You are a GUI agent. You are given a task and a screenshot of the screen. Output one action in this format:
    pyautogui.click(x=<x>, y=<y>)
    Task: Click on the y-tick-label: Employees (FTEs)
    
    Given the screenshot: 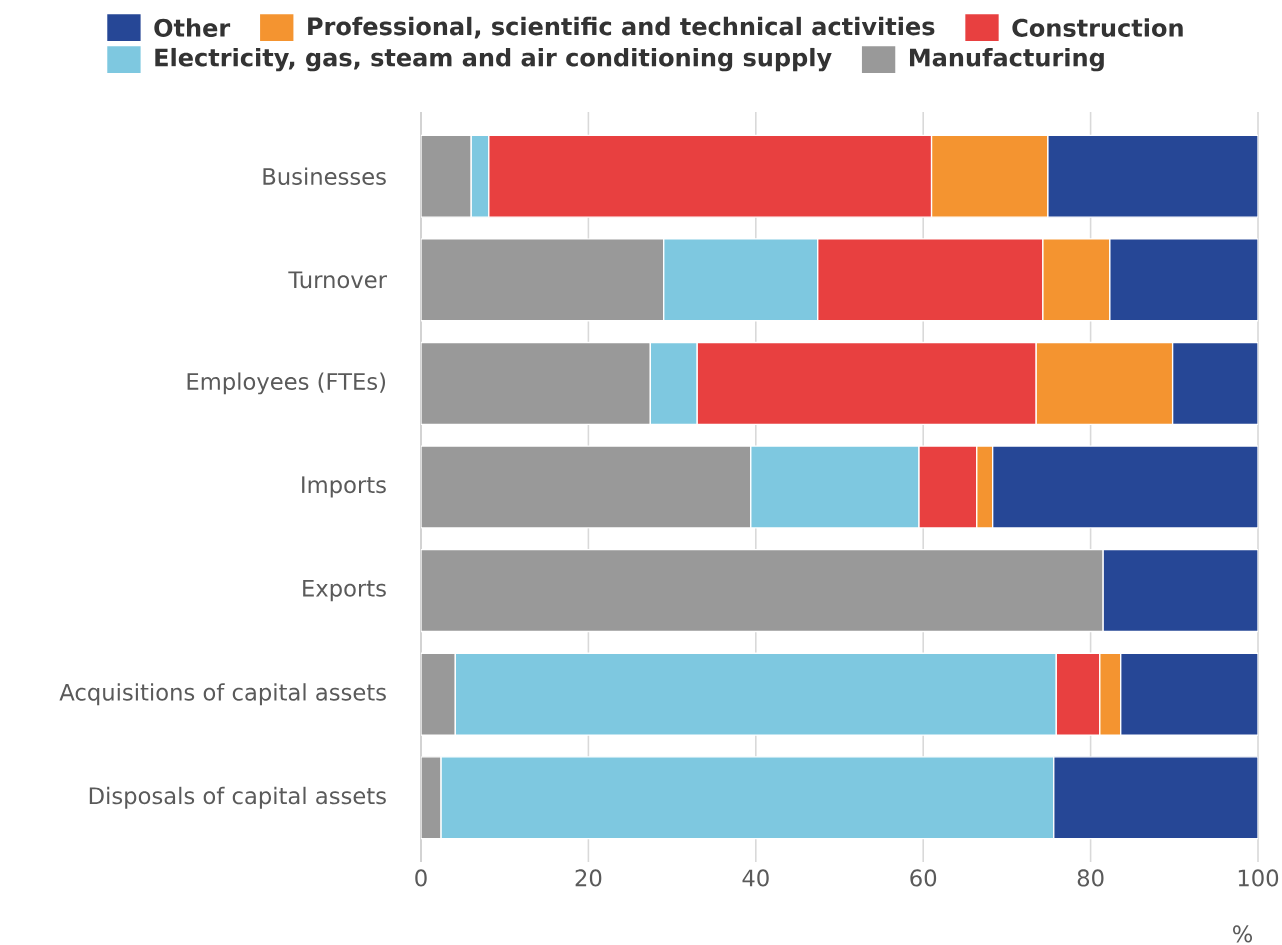 What is the action you would take?
    pyautogui.click(x=286, y=383)
    